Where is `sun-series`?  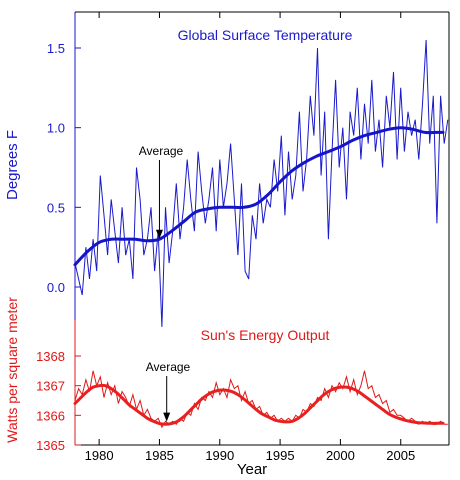
sun-series is located at coordinates (260, 399).